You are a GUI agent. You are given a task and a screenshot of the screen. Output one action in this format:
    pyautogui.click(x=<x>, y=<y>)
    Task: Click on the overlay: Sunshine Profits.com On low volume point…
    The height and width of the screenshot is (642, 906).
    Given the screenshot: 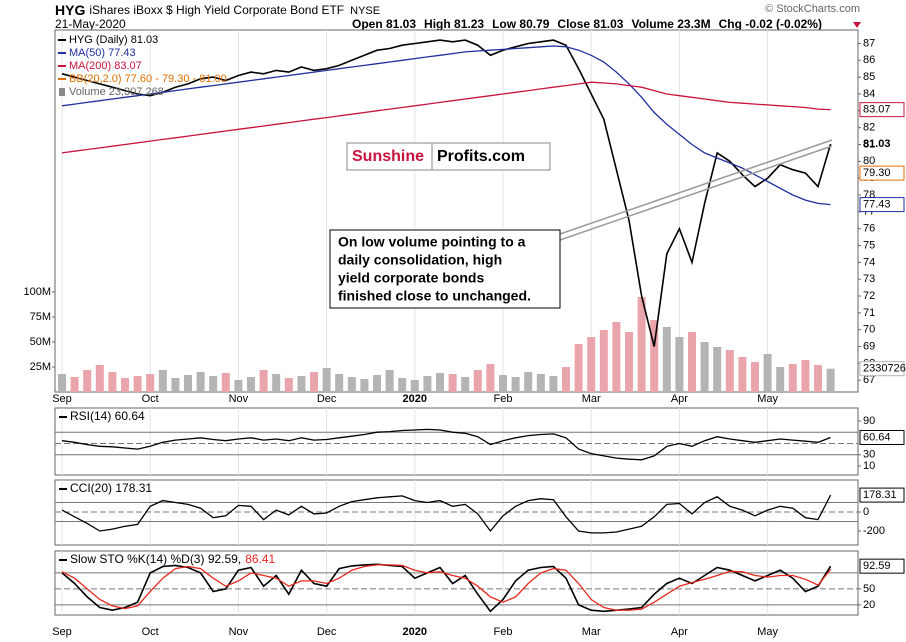 What is the action you would take?
    pyautogui.click(x=581, y=224)
    